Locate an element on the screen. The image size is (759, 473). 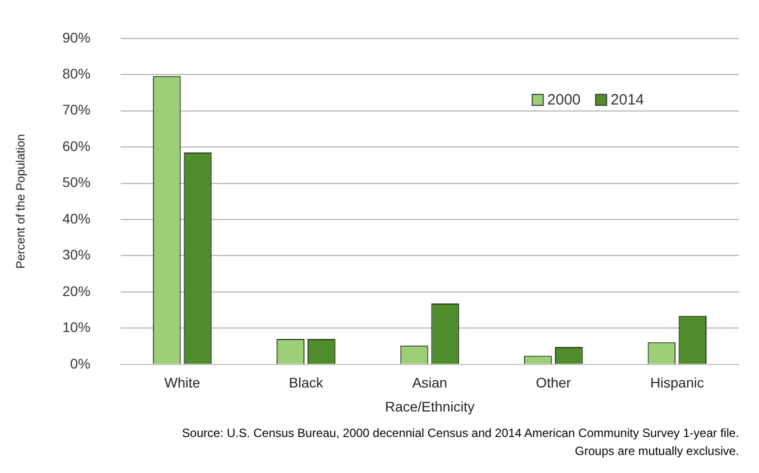
y-tick-label: 30% is located at coordinates (76, 254).